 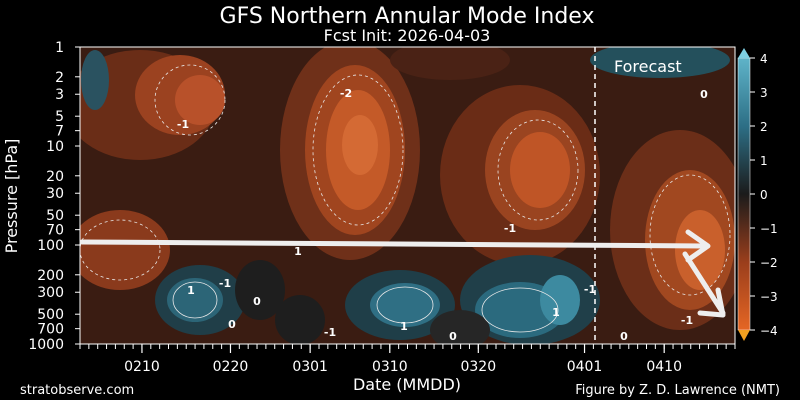 What do you see at coordinates (744, 194) in the screenshot?
I see `colorbar-body` at bounding box center [744, 194].